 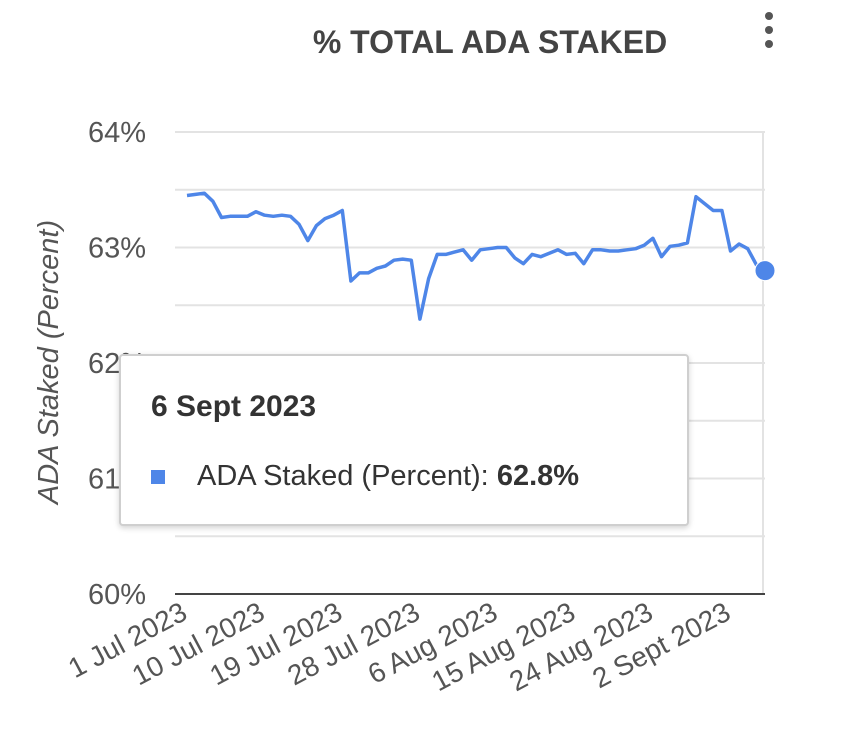 What do you see at coordinates (117, 595) in the screenshot?
I see `y-tick-label: 60%` at bounding box center [117, 595].